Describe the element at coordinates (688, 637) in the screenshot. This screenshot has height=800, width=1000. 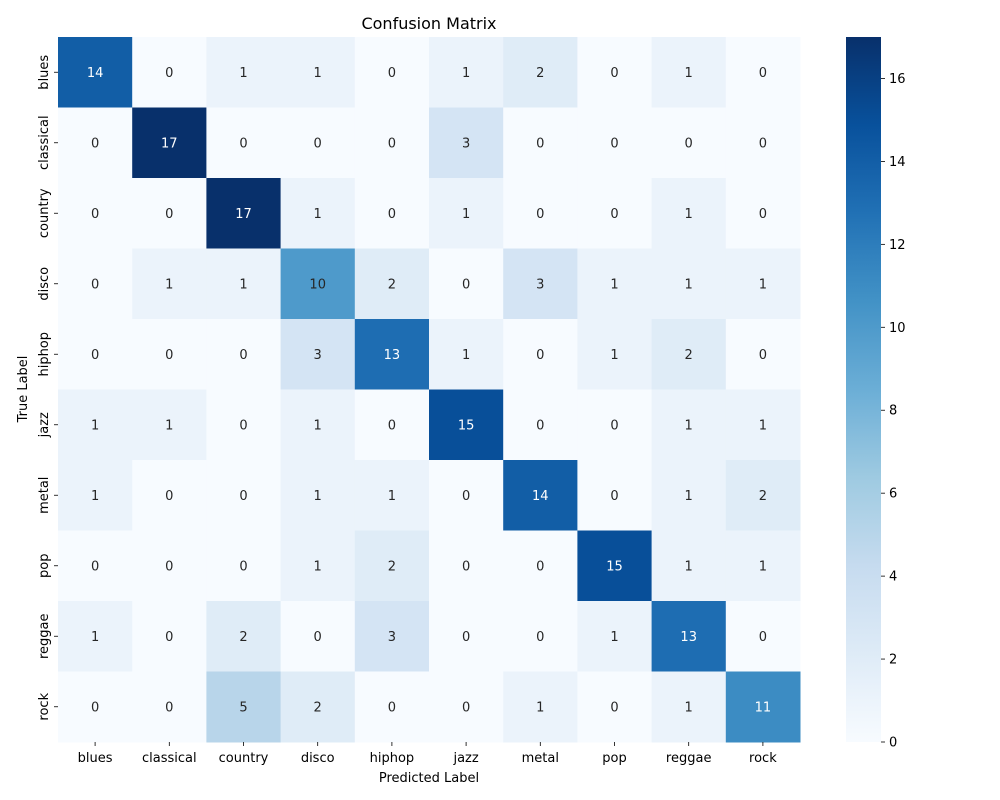
I see `cell-value-label: 13` at that location.